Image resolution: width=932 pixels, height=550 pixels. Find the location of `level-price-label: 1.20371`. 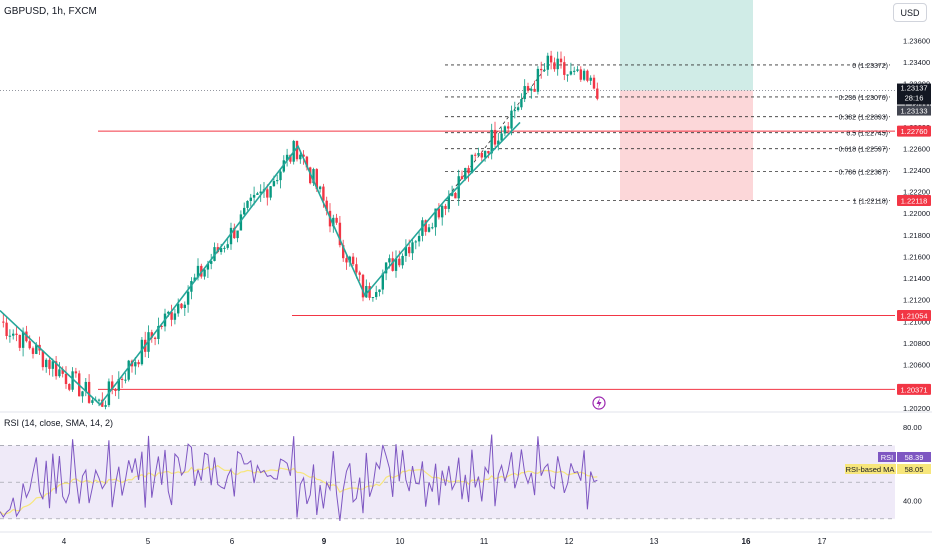

level-price-label: 1.20371 is located at coordinates (913, 389).